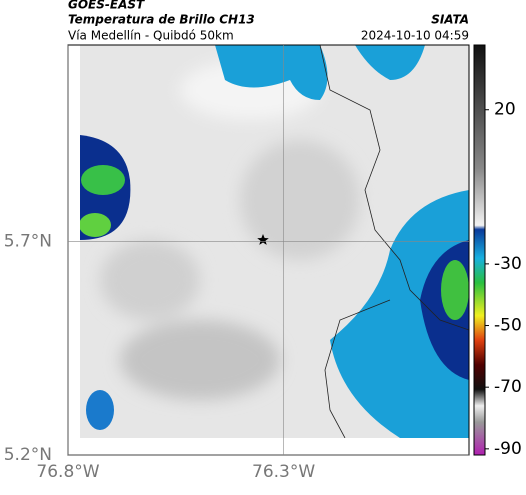  Describe the element at coordinates (67, 472) in the screenshot. I see `x-tick-label: 76.8°W` at that location.